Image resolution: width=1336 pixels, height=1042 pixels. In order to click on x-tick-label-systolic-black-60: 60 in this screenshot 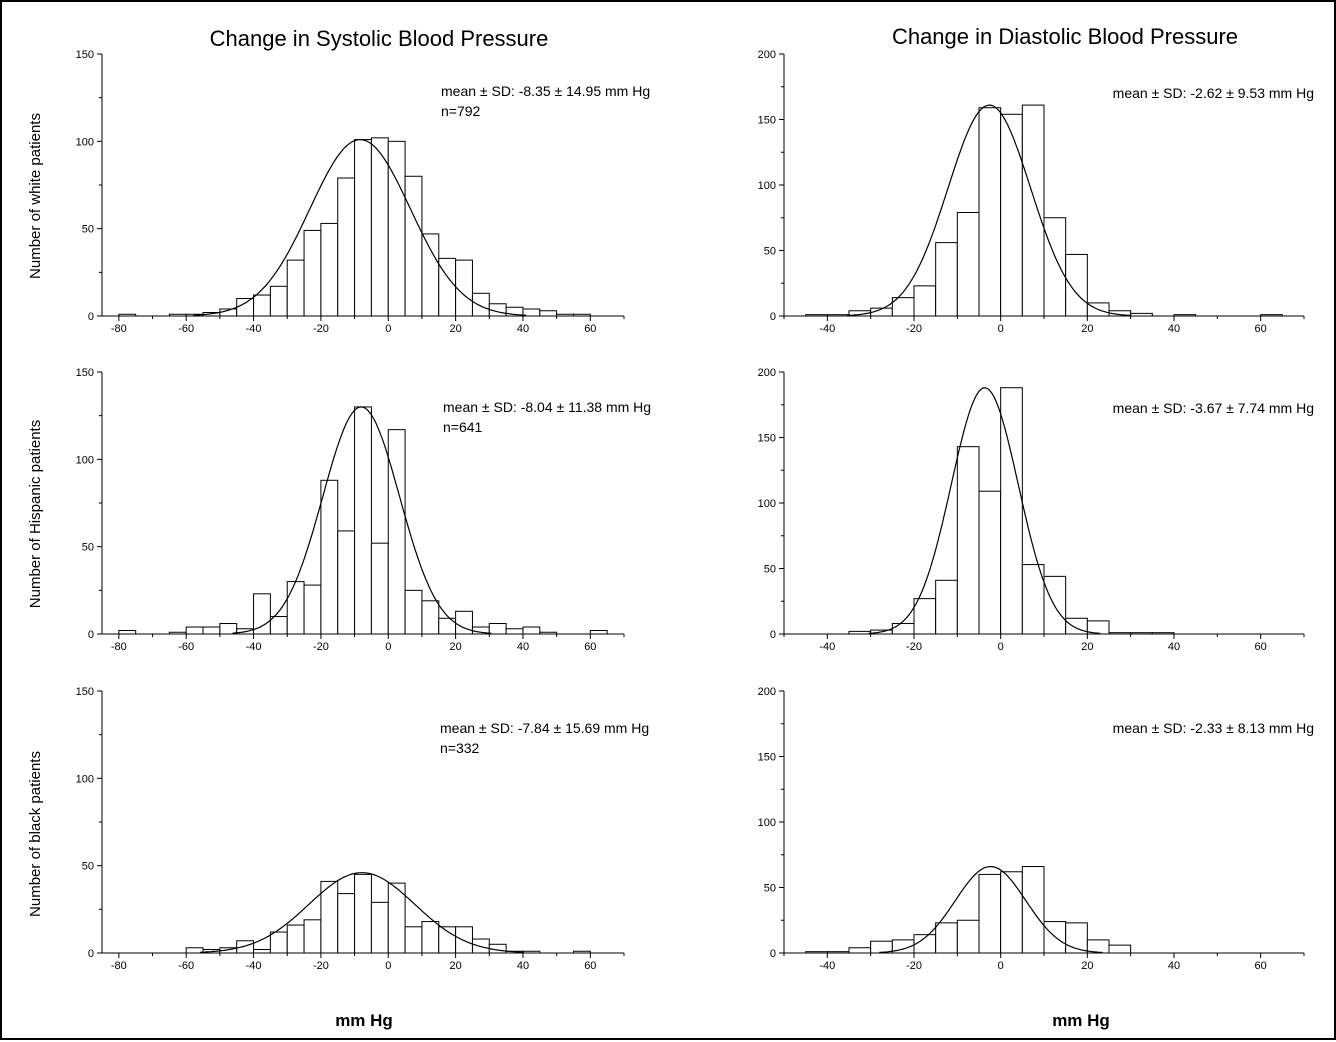, I will do `click(590, 966)`.